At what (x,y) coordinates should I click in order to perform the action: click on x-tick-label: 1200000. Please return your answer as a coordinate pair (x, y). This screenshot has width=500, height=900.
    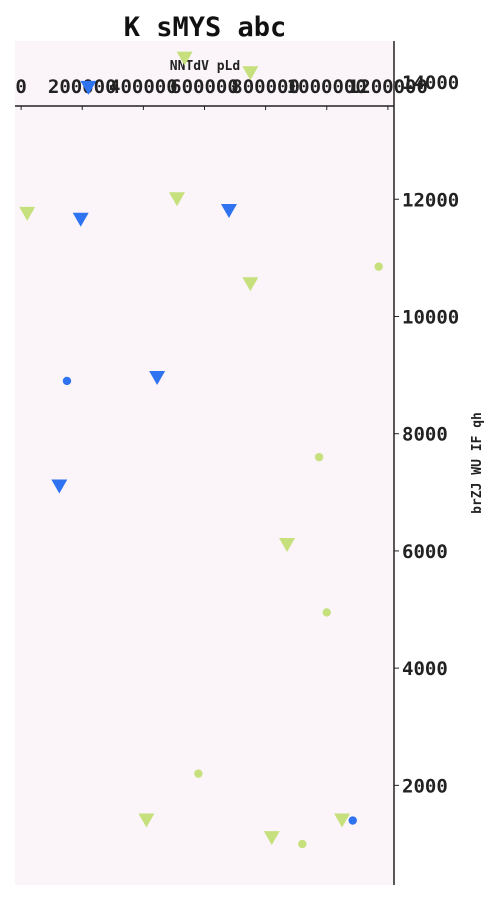
    Looking at the image, I should click on (388, 87).